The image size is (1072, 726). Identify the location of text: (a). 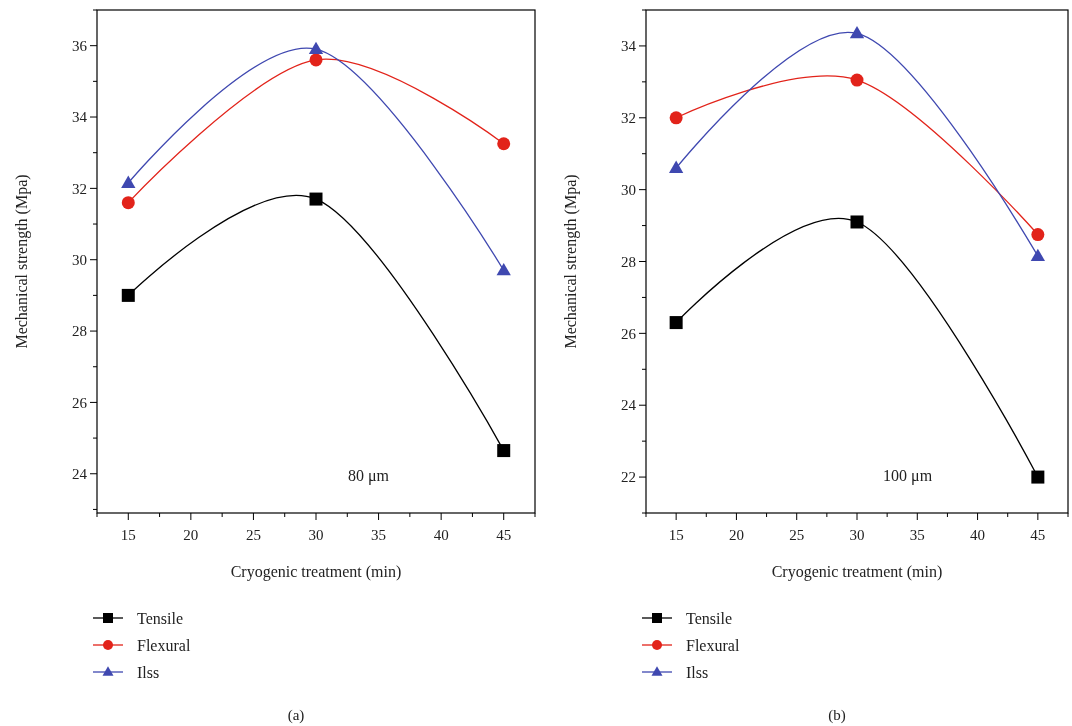
(296, 715).